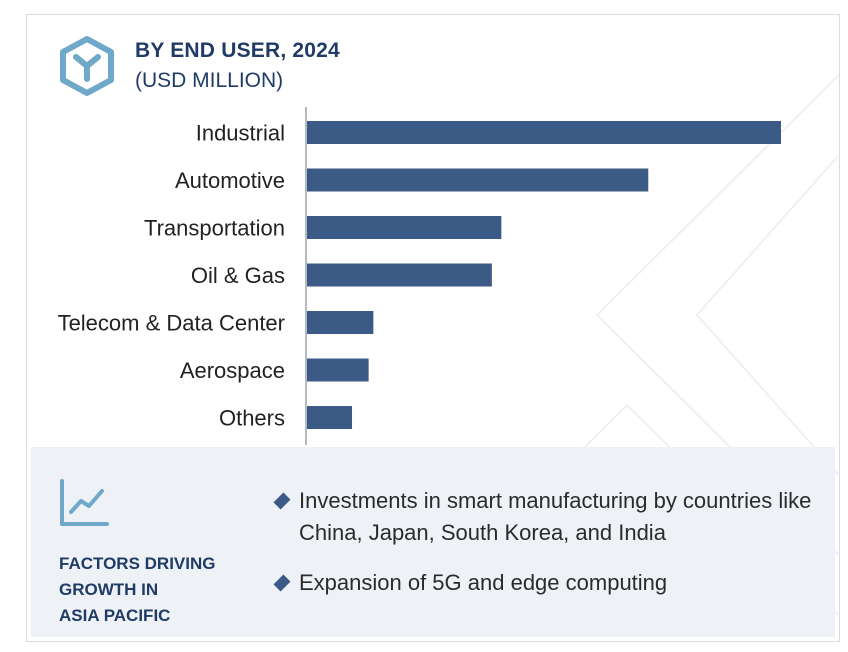  I want to click on category-label: Oil & Gas, so click(238, 275).